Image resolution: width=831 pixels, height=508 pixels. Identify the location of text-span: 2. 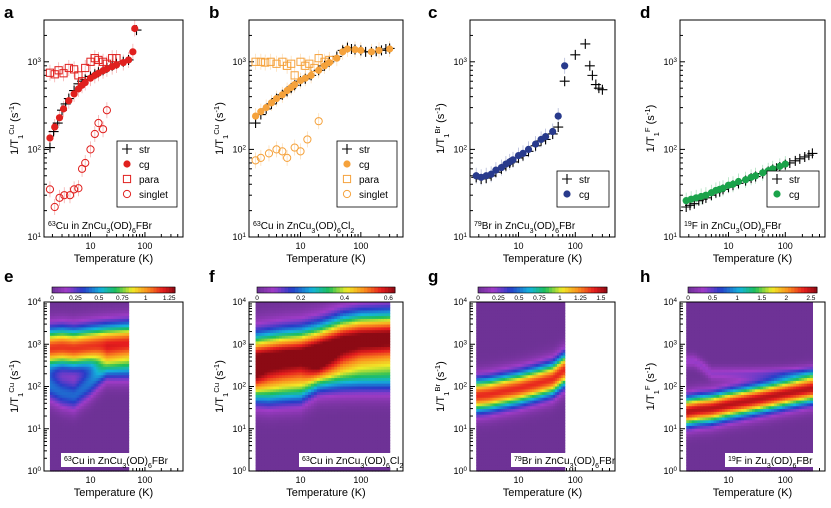
(465, 147).